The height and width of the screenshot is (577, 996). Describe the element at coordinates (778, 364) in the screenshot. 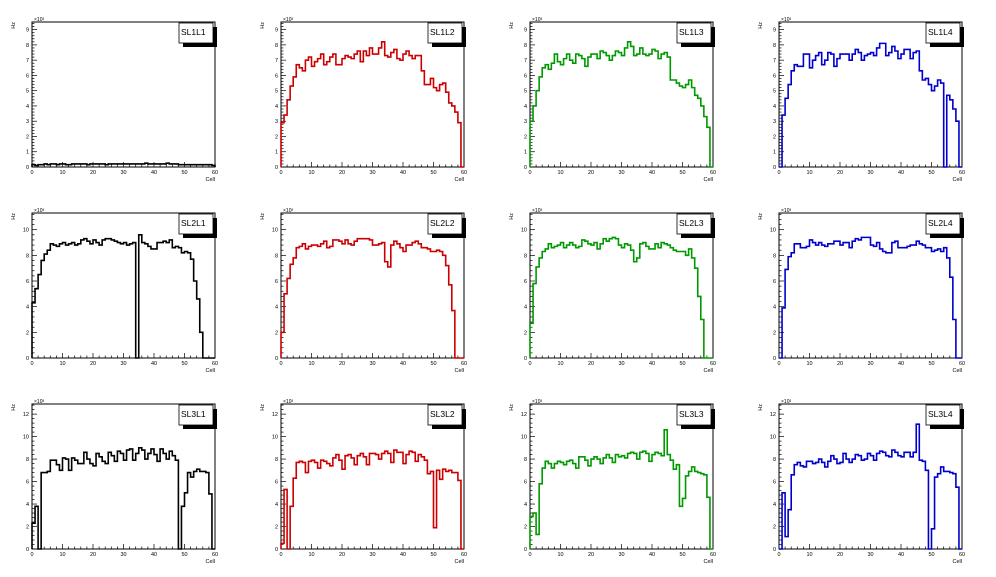

I see `x-tick-label: 0` at that location.